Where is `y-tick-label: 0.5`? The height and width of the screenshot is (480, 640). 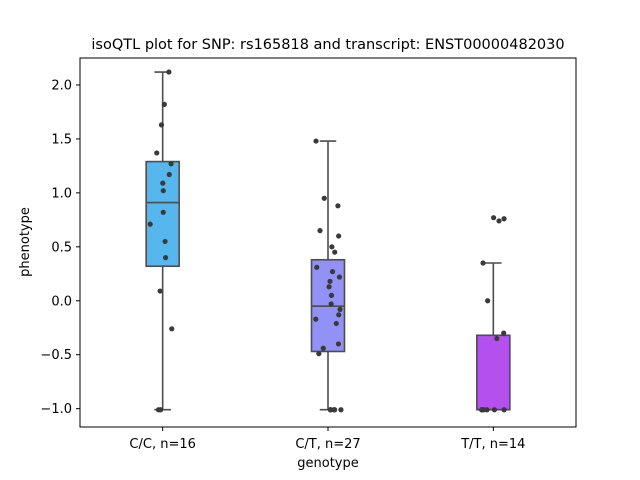
y-tick-label: 0.5 is located at coordinates (61, 247).